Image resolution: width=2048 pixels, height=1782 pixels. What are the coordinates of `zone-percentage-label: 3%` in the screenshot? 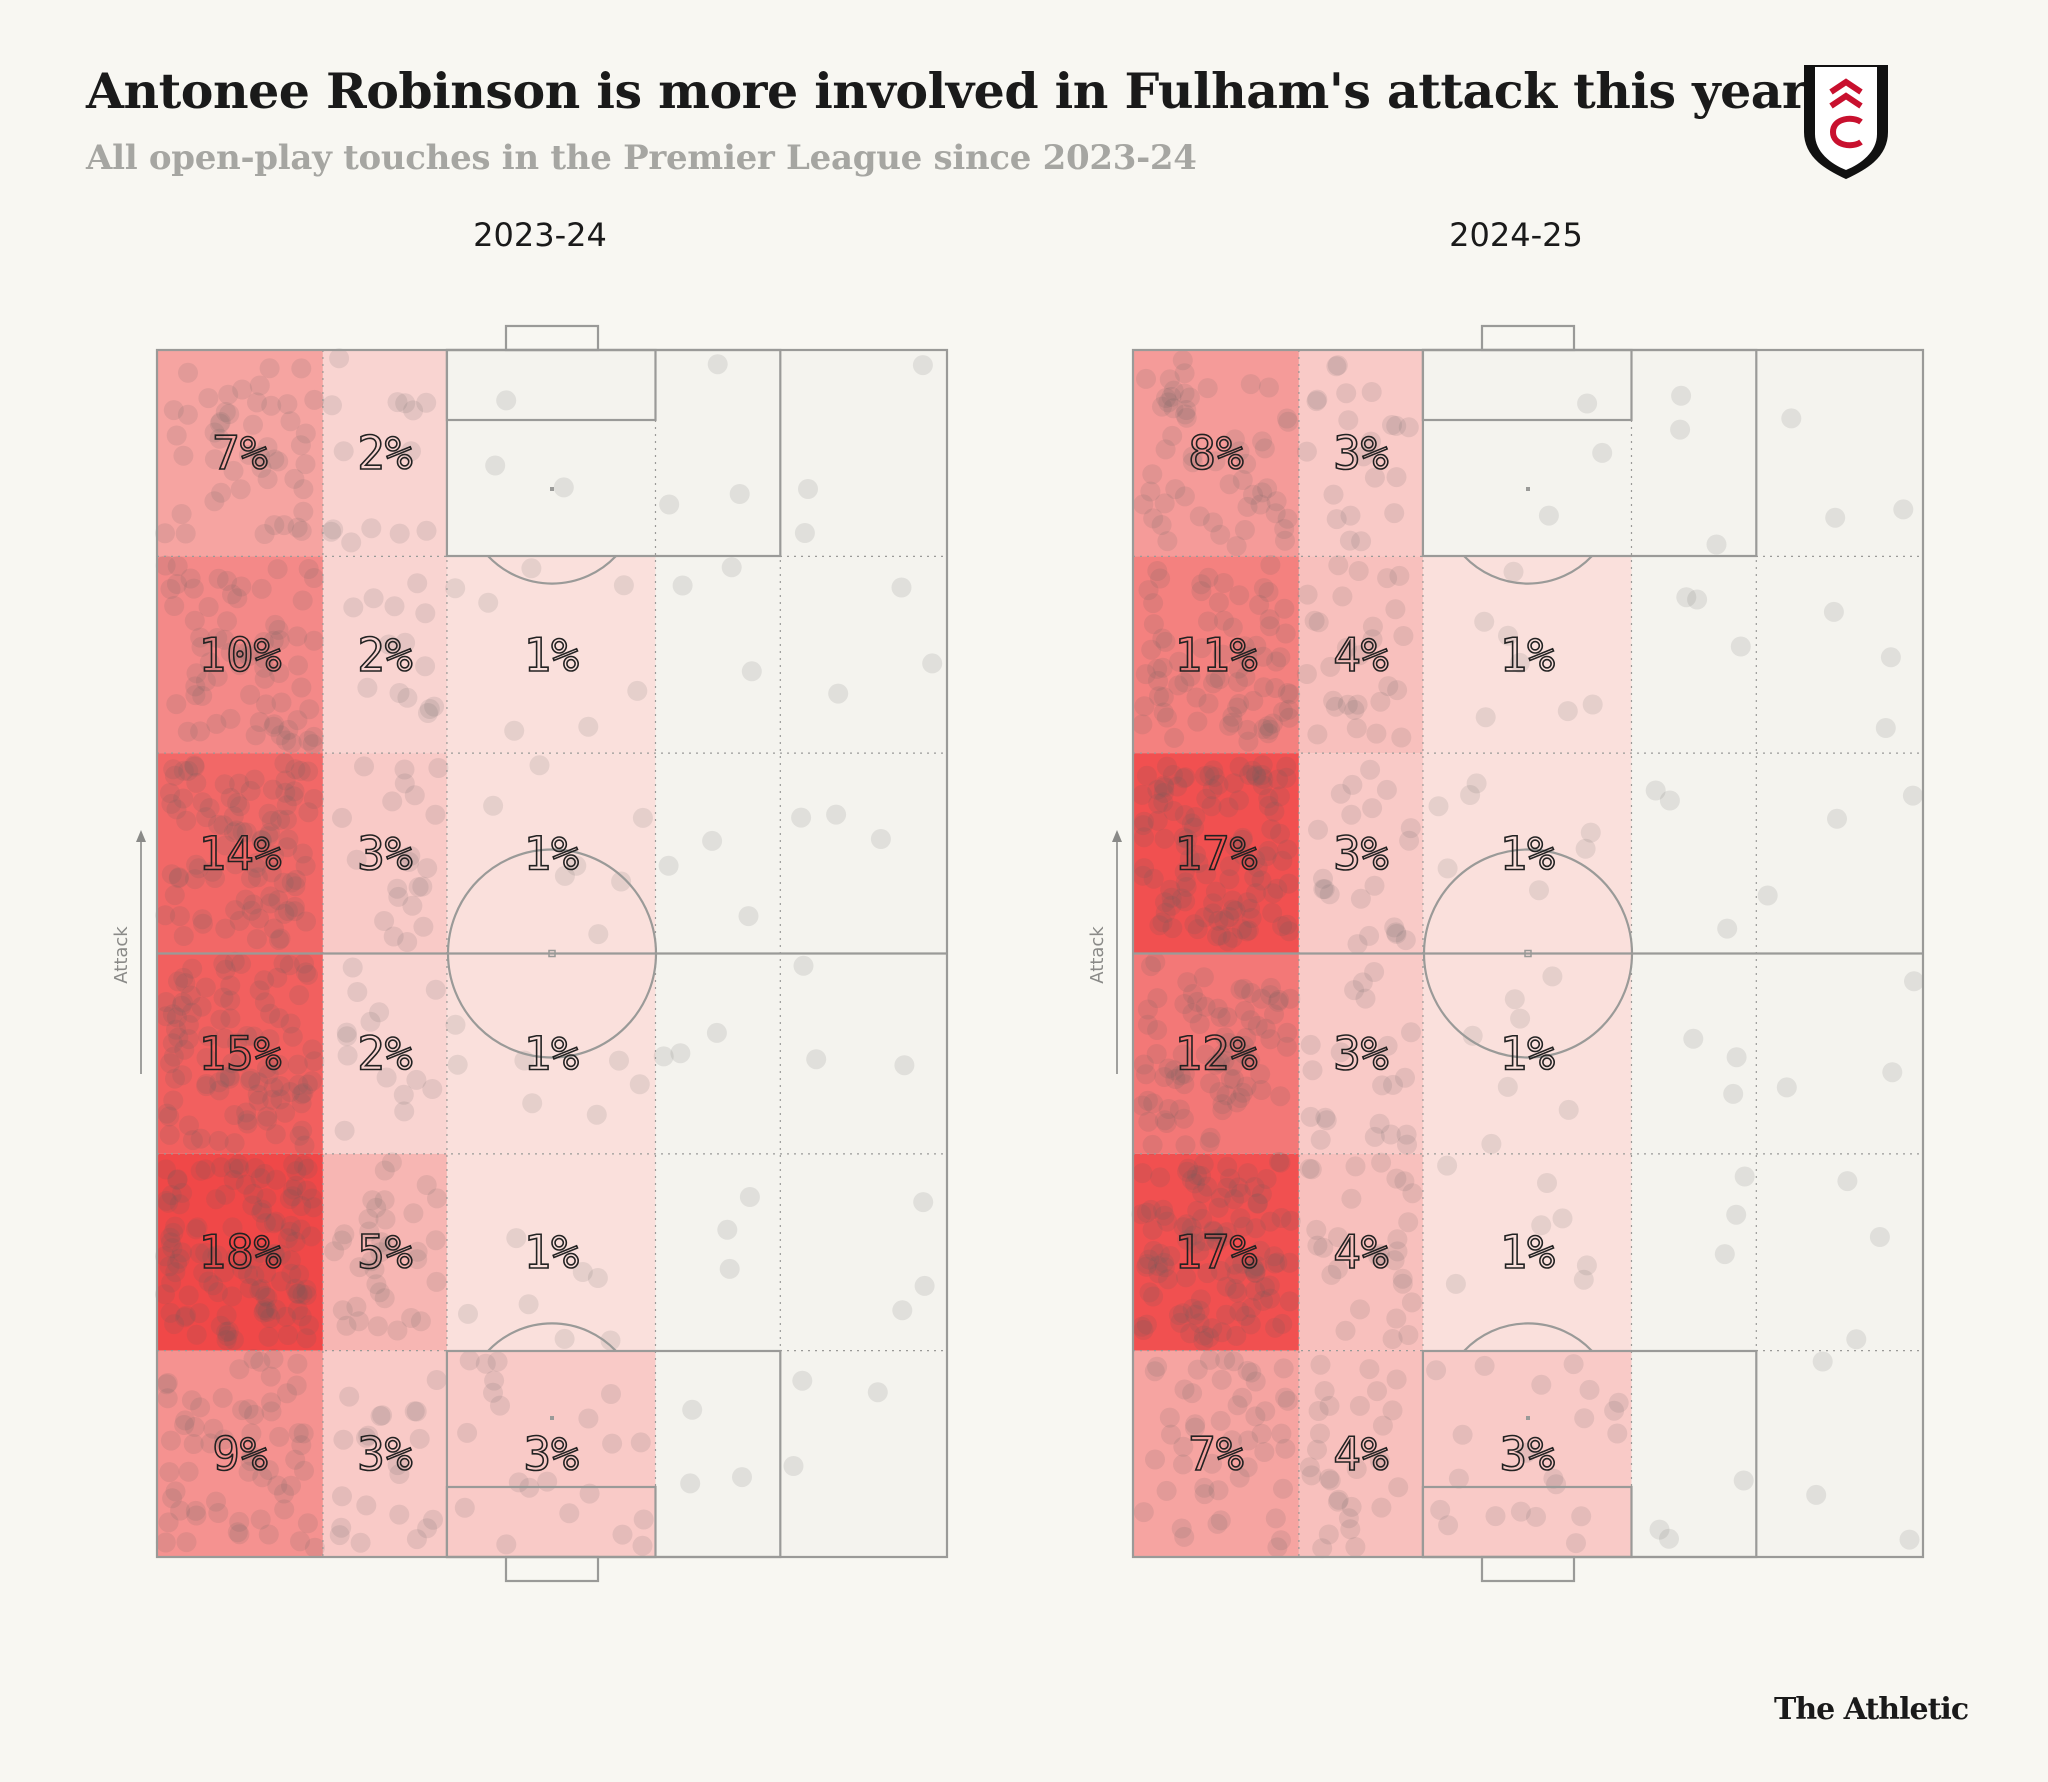 It's located at (1360, 1054).